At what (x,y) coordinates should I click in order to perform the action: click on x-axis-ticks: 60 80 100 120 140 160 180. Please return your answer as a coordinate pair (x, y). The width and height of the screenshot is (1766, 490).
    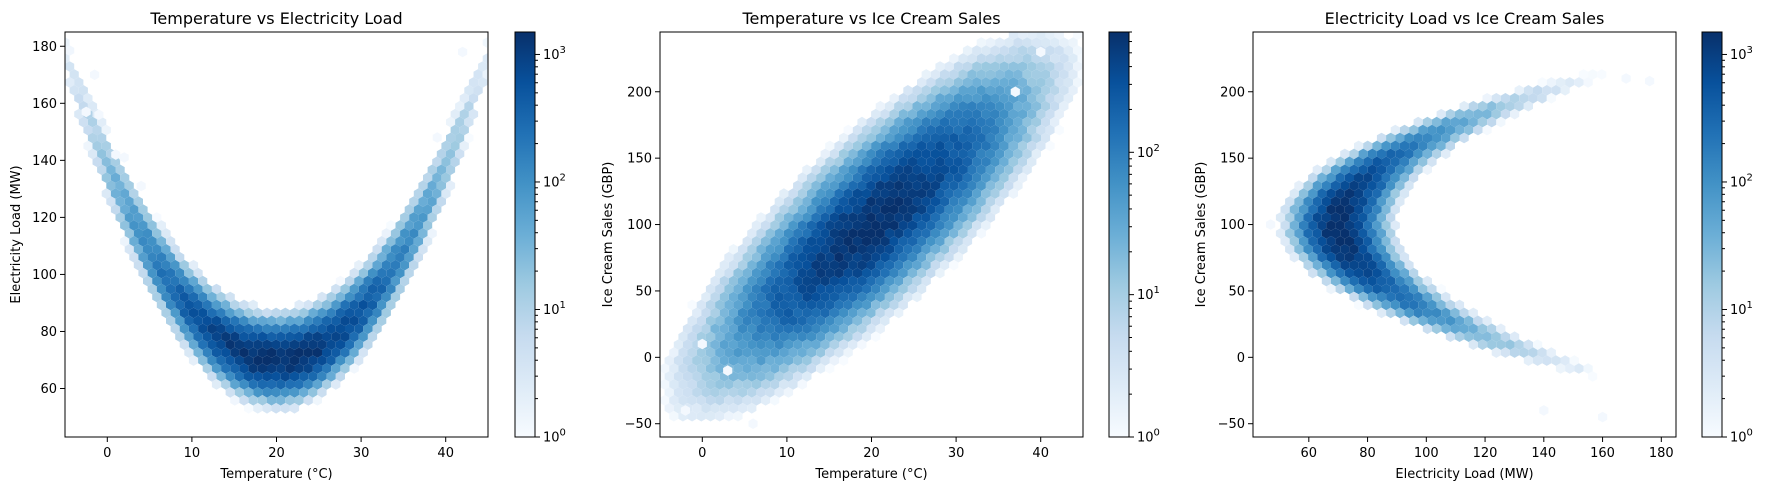
    Looking at the image, I should click on (1487, 449).